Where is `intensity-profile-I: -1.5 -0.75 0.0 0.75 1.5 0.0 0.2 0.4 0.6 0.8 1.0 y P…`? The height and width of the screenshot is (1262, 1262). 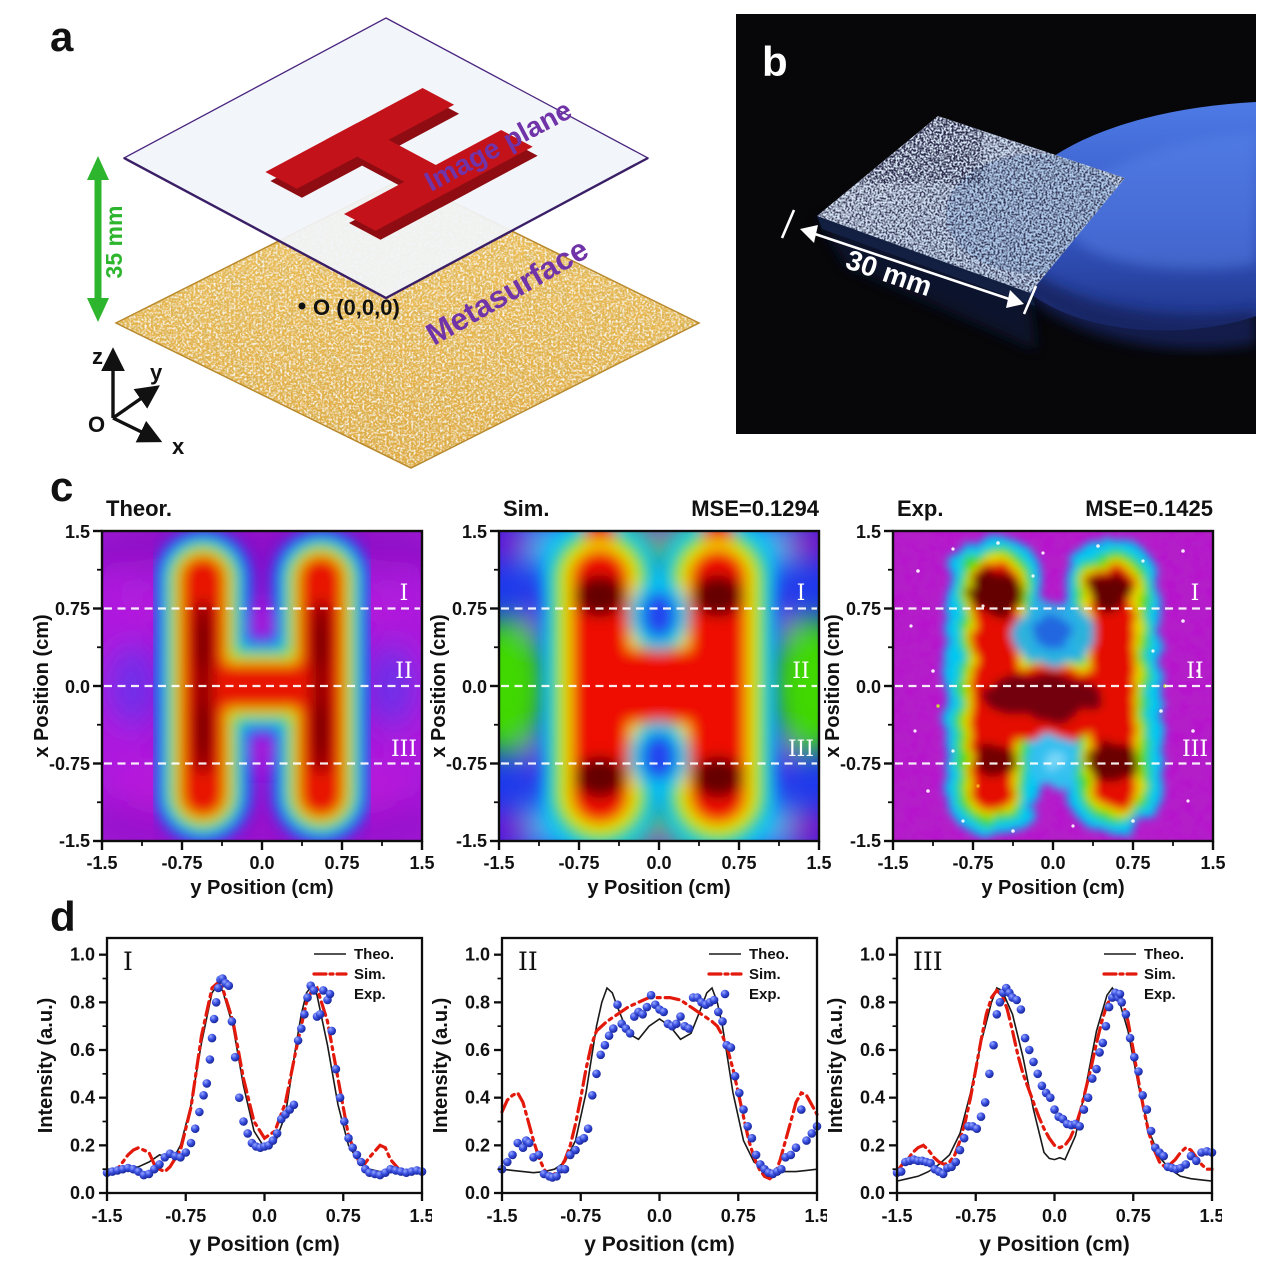
intensity-profile-I: -1.5 -0.75 0.0 0.75 1.5 0.0 0.2 0.4 0.6 0.8 1.0 y P… is located at coordinates (233, 1096).